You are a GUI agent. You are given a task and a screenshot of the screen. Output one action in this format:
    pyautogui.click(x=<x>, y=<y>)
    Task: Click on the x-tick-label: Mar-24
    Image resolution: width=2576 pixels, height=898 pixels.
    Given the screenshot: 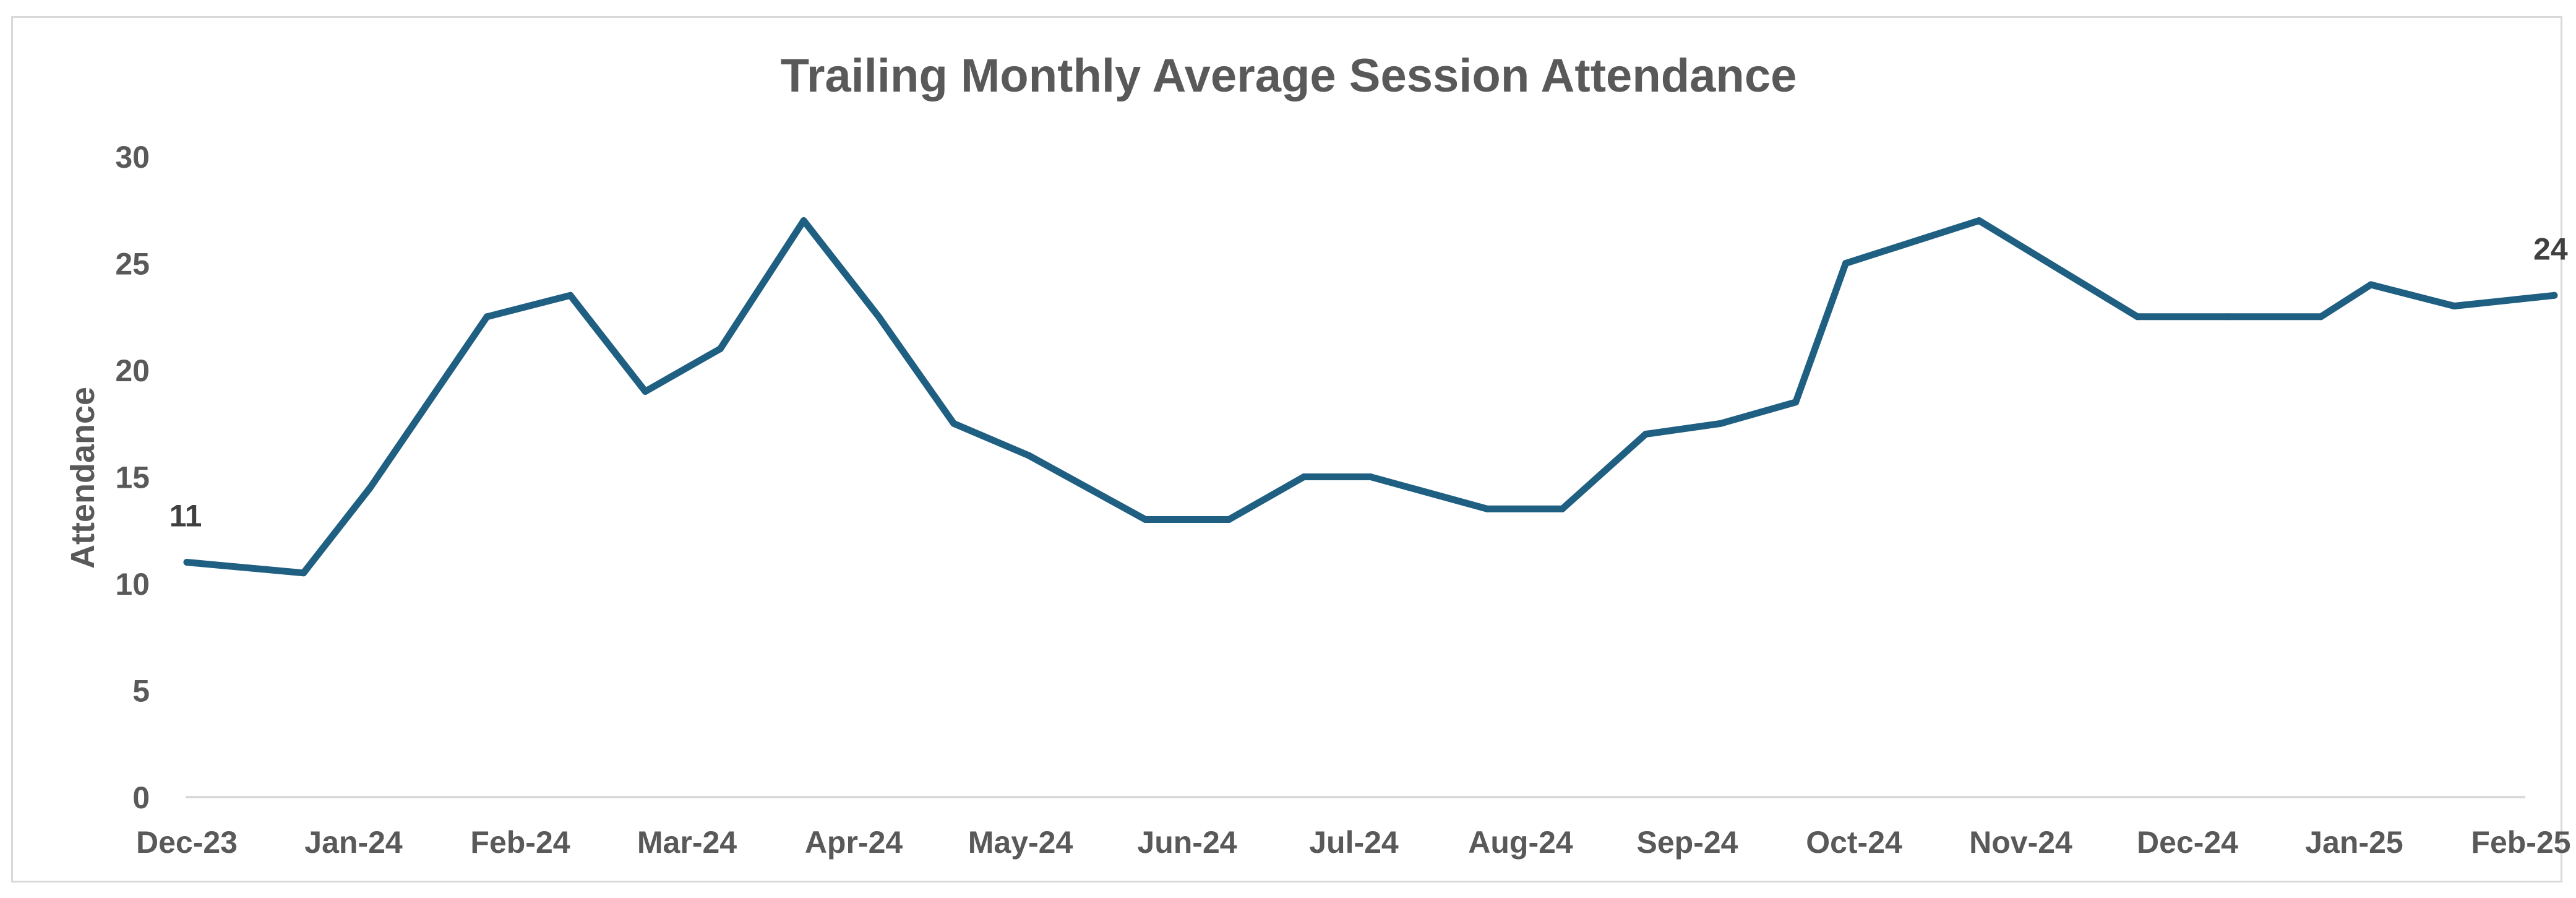 What is the action you would take?
    pyautogui.click(x=687, y=842)
    